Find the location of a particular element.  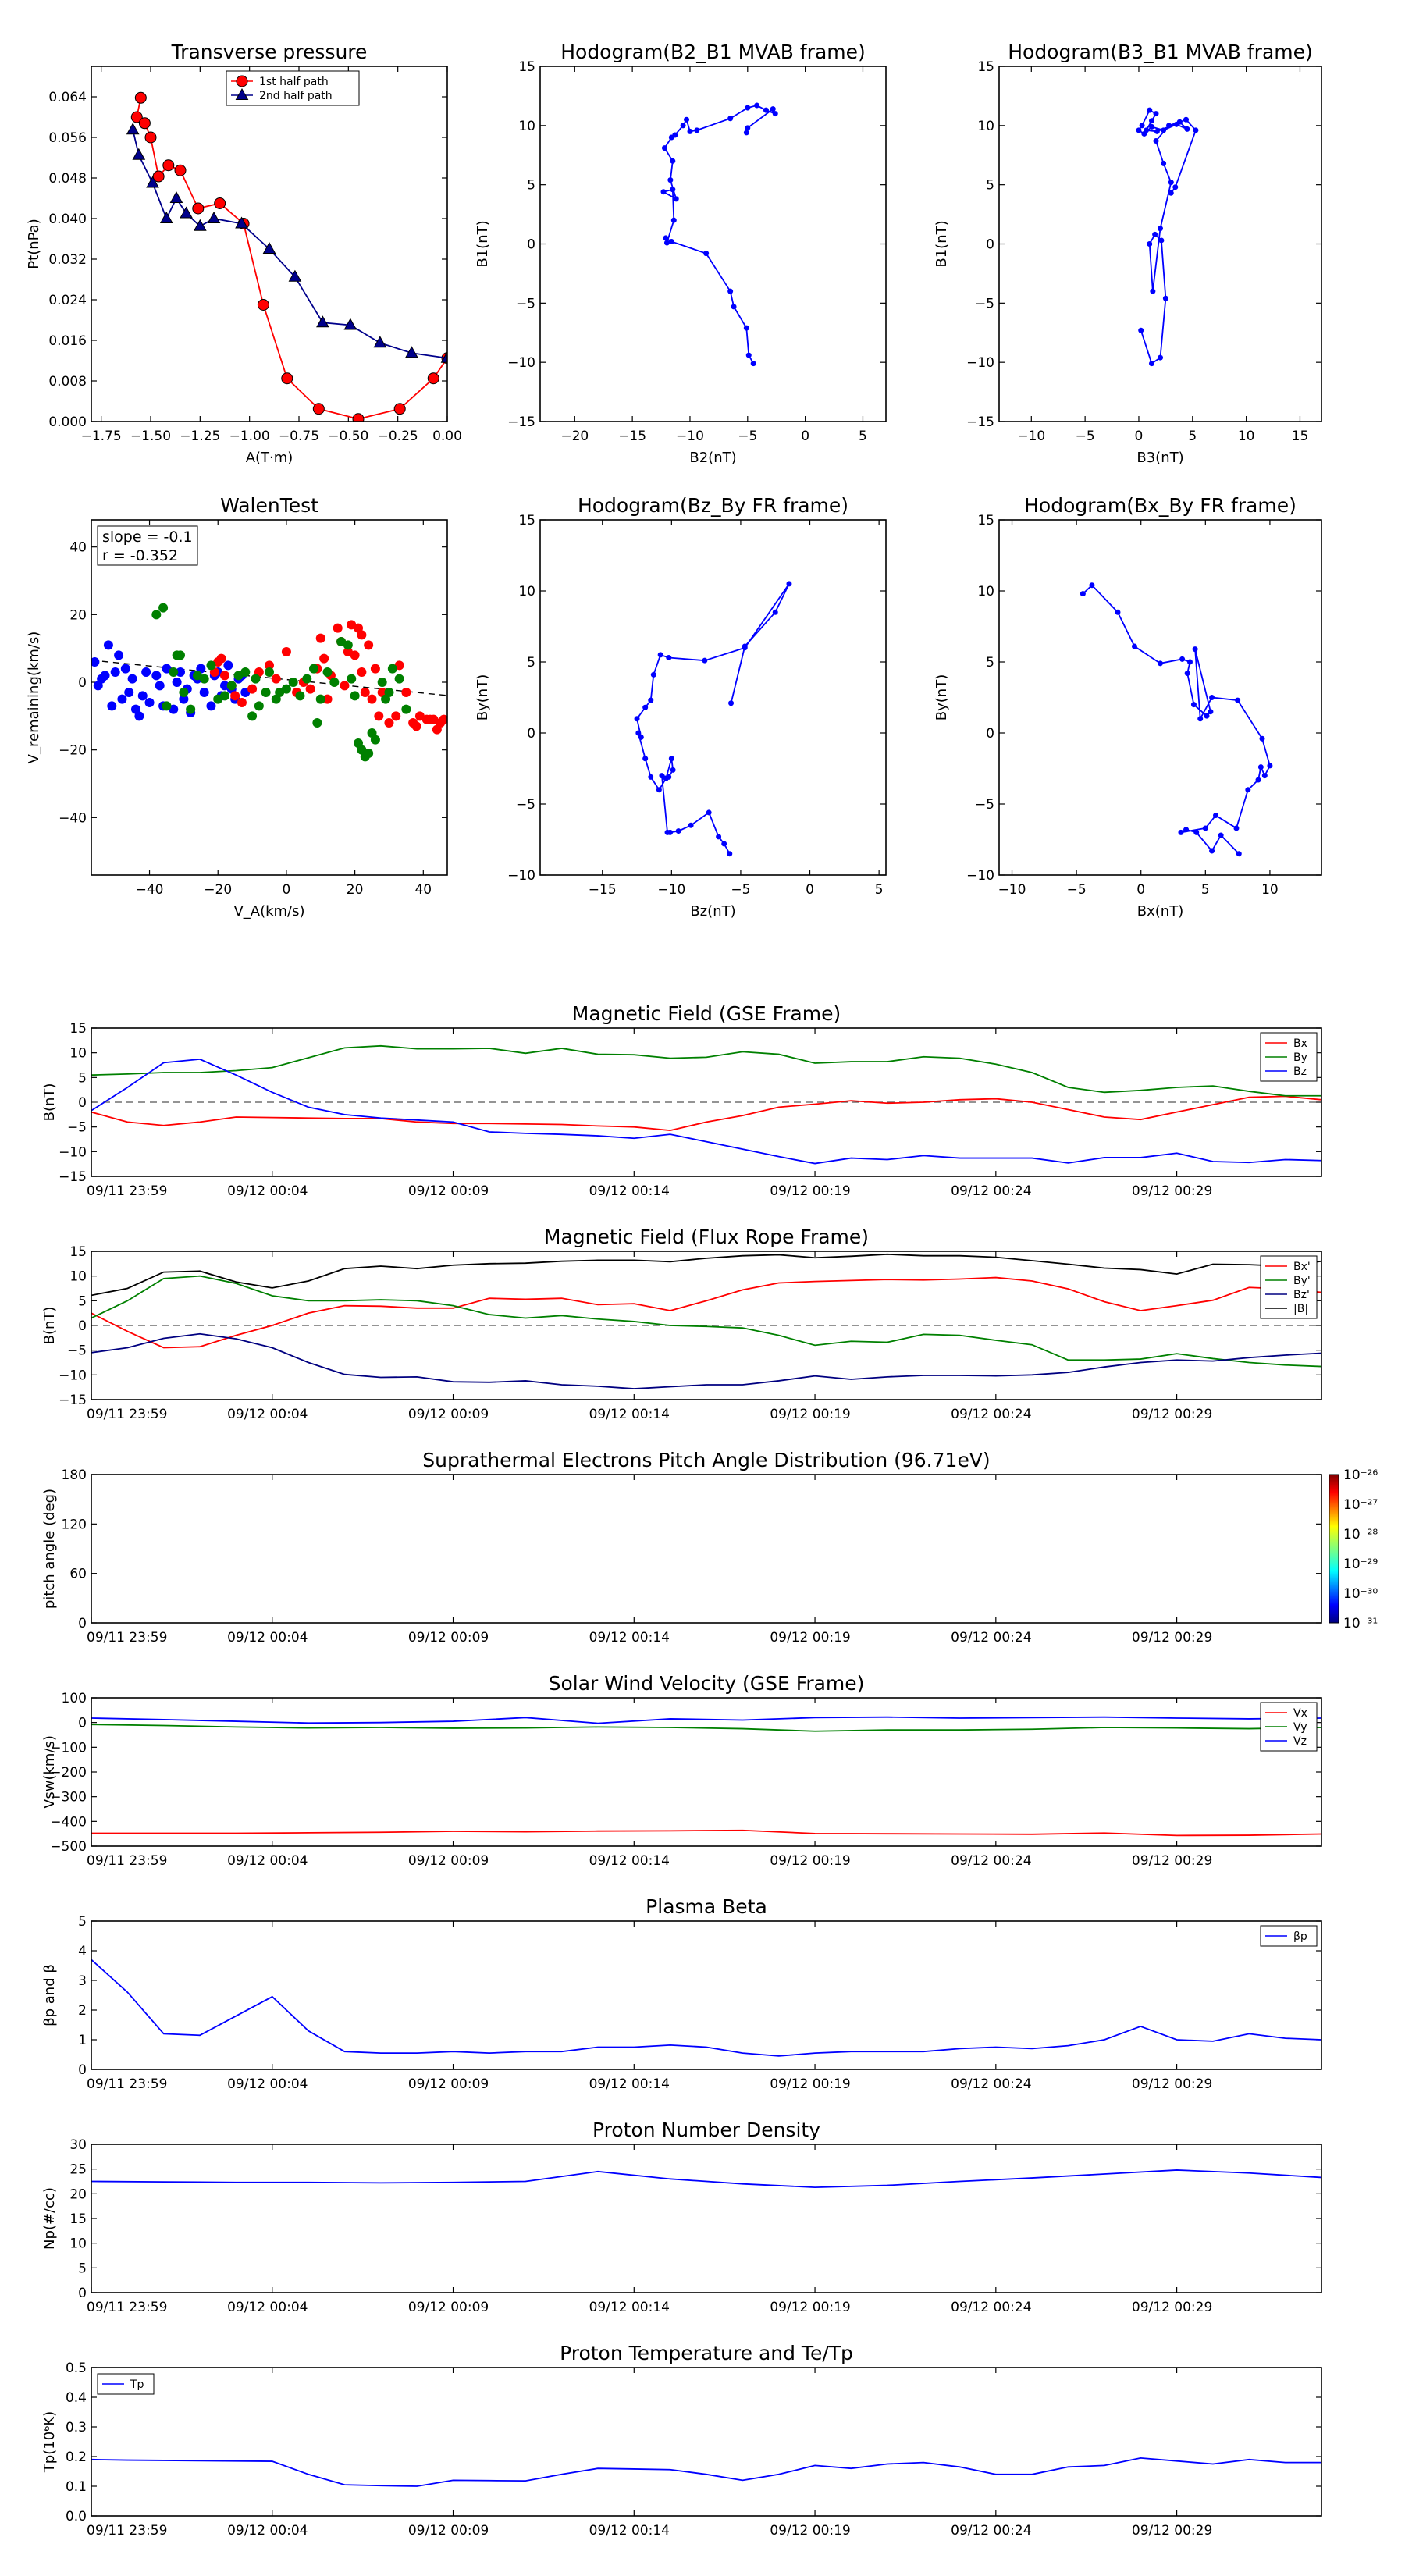

legend-entry: Bz' is located at coordinates (1301, 1295).